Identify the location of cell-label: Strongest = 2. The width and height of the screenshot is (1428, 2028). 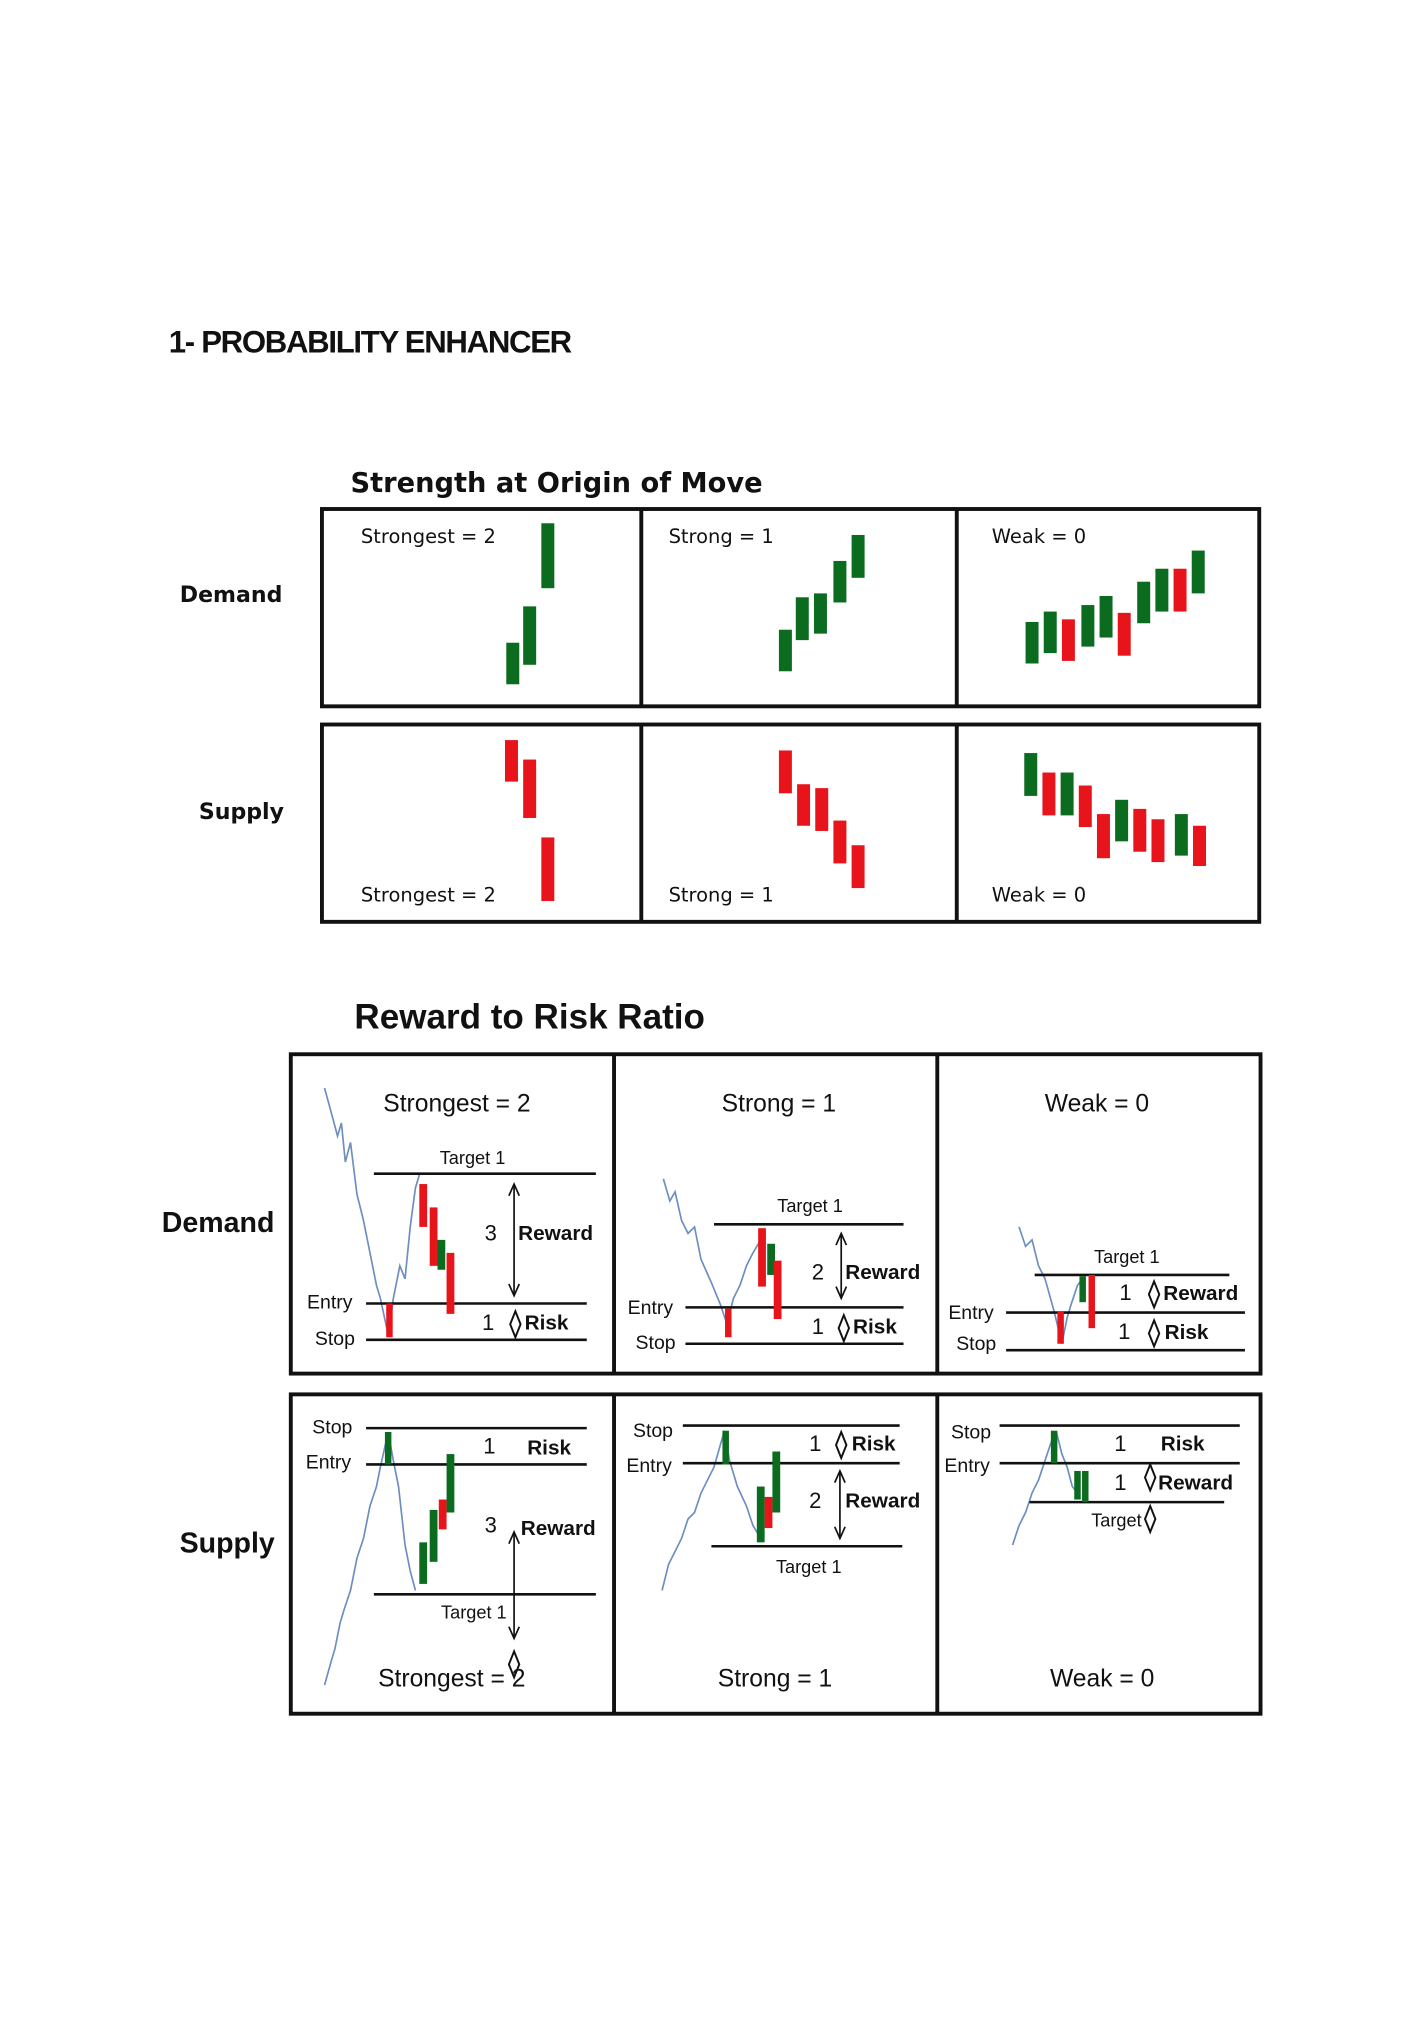
(428, 536).